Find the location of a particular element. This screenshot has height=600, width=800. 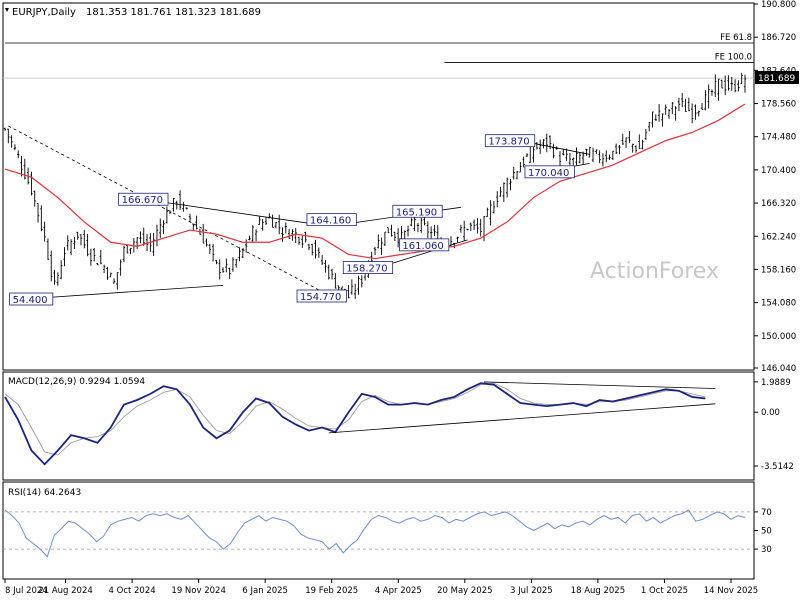

last-price-label: 181.689 is located at coordinates (776, 79).